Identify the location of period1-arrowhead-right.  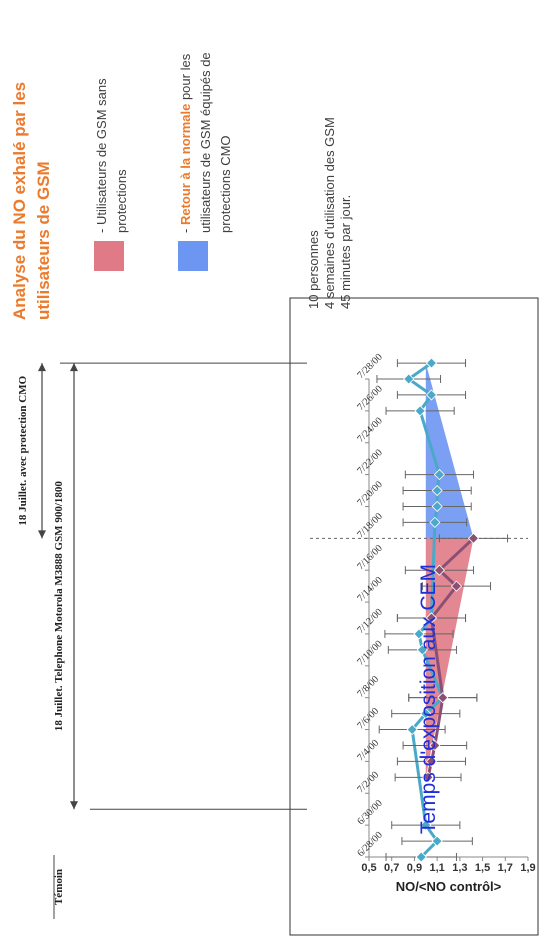
(74, 367).